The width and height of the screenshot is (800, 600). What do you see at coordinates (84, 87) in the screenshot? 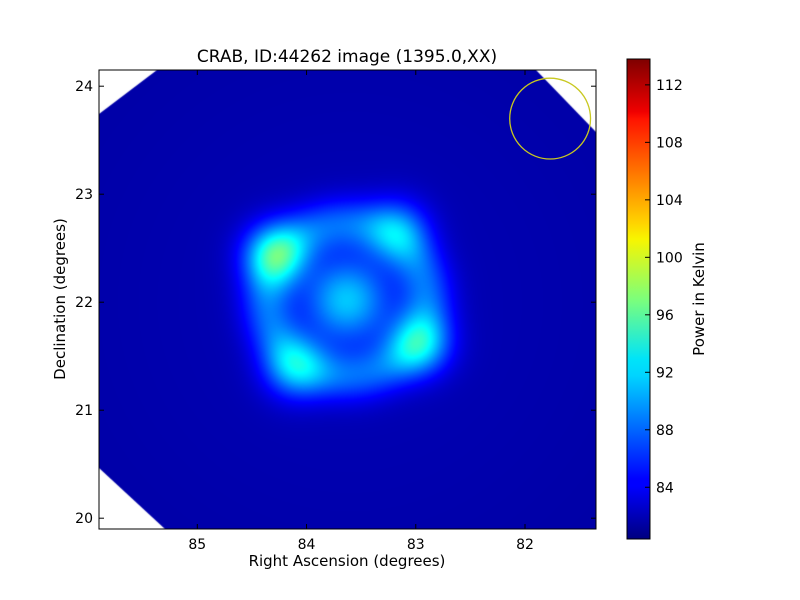
I see `y-tick-label: 24` at bounding box center [84, 87].